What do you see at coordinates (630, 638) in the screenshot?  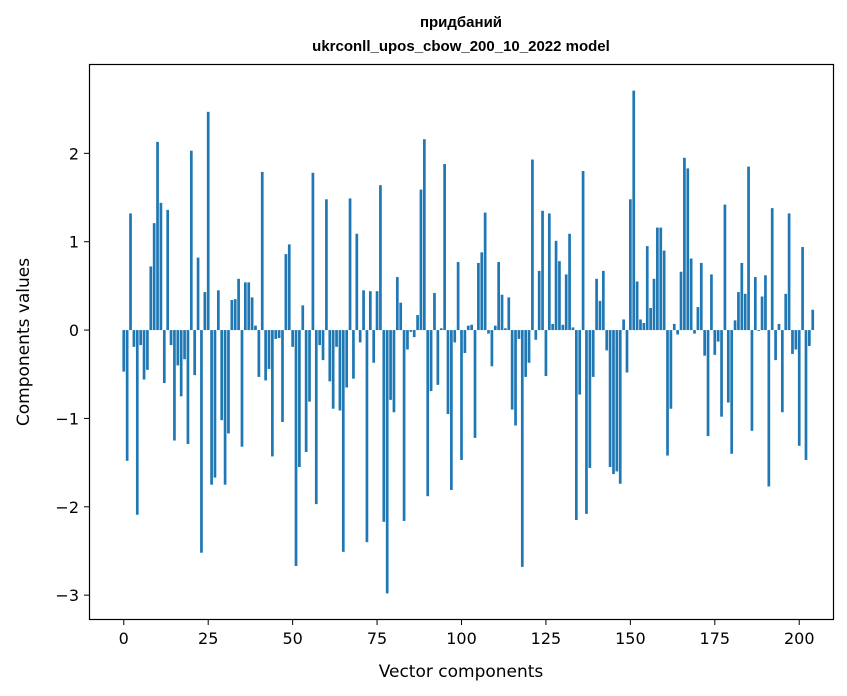 I see `x-tick-label: 150` at bounding box center [630, 638].